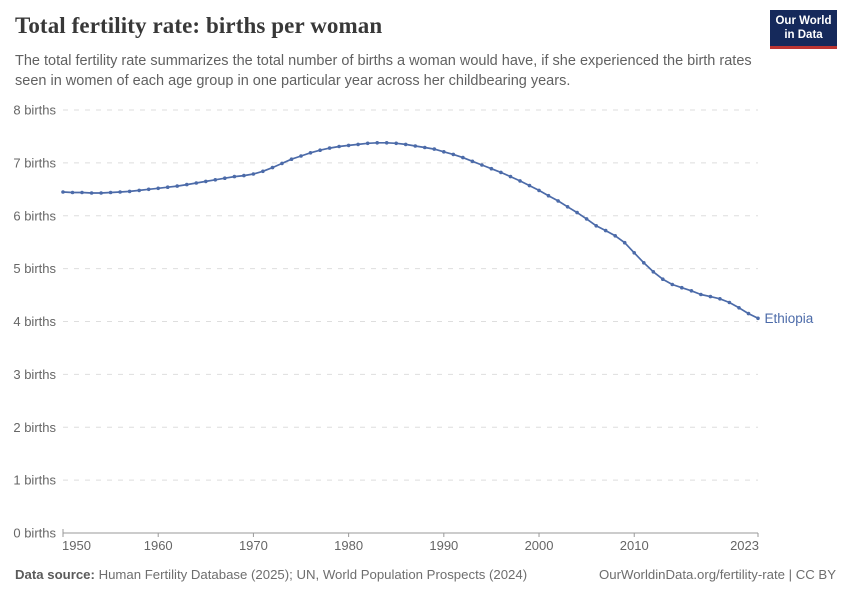  Describe the element at coordinates (415, 146) in the screenshot. I see `data-point-ethiopia-1987` at that location.